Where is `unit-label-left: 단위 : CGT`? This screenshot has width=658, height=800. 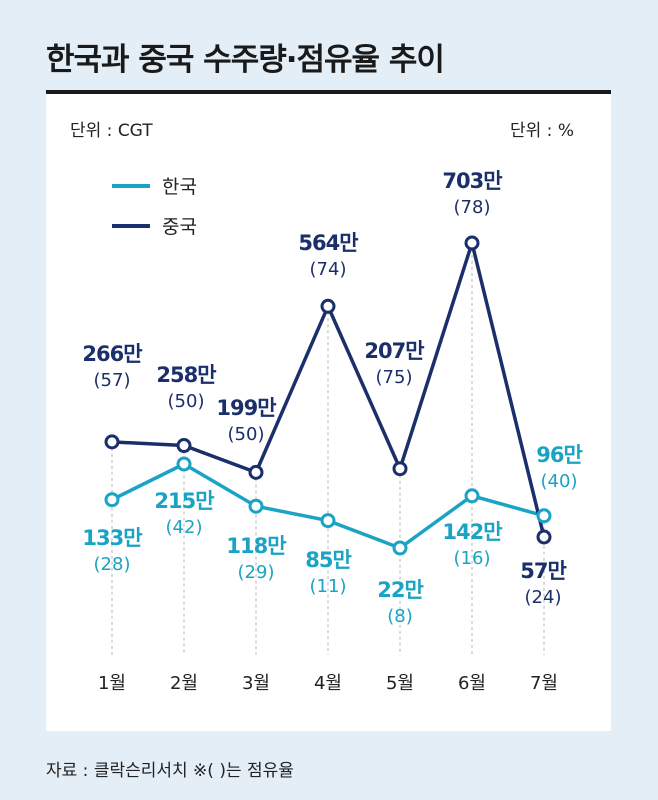
unit-label-left: 단위 : CGT is located at coordinates (111, 131).